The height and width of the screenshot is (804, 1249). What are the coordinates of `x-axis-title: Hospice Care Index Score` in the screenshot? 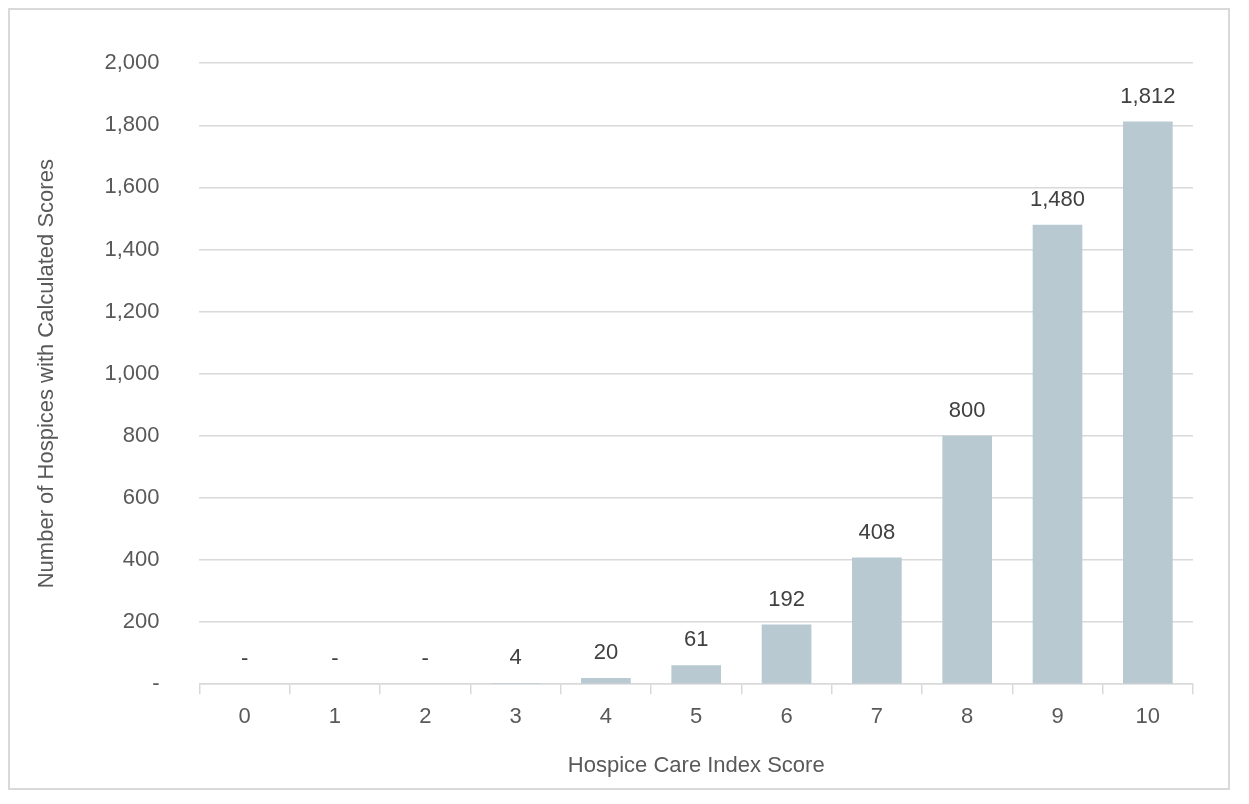 It's located at (696, 764).